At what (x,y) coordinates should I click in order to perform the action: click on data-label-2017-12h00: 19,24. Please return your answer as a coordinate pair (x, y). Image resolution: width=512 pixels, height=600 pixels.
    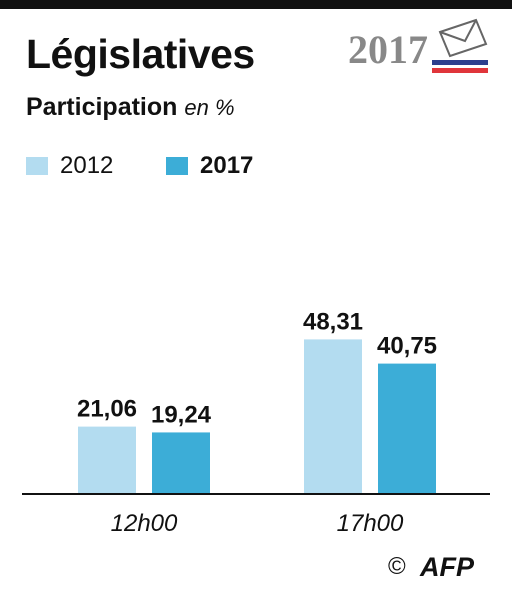
    Looking at the image, I should click on (181, 414).